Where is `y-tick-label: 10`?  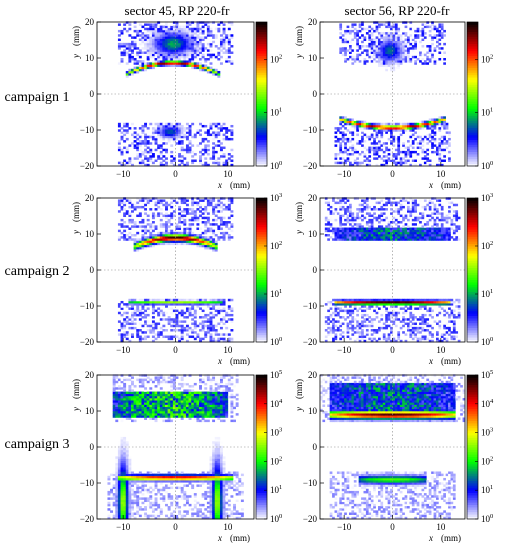
y-tick-label: 10 is located at coordinates (313, 234).